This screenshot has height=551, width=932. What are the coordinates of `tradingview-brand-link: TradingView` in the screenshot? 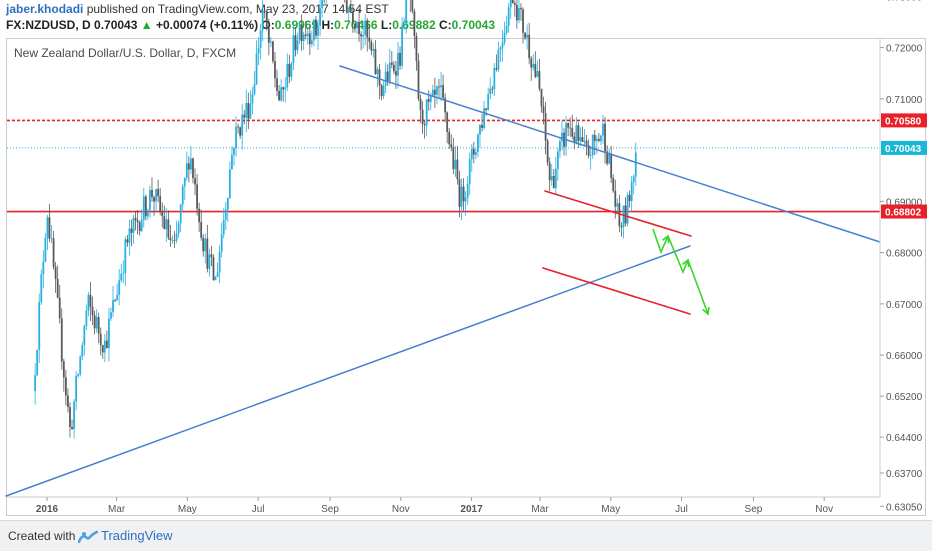 It's located at (125, 536).